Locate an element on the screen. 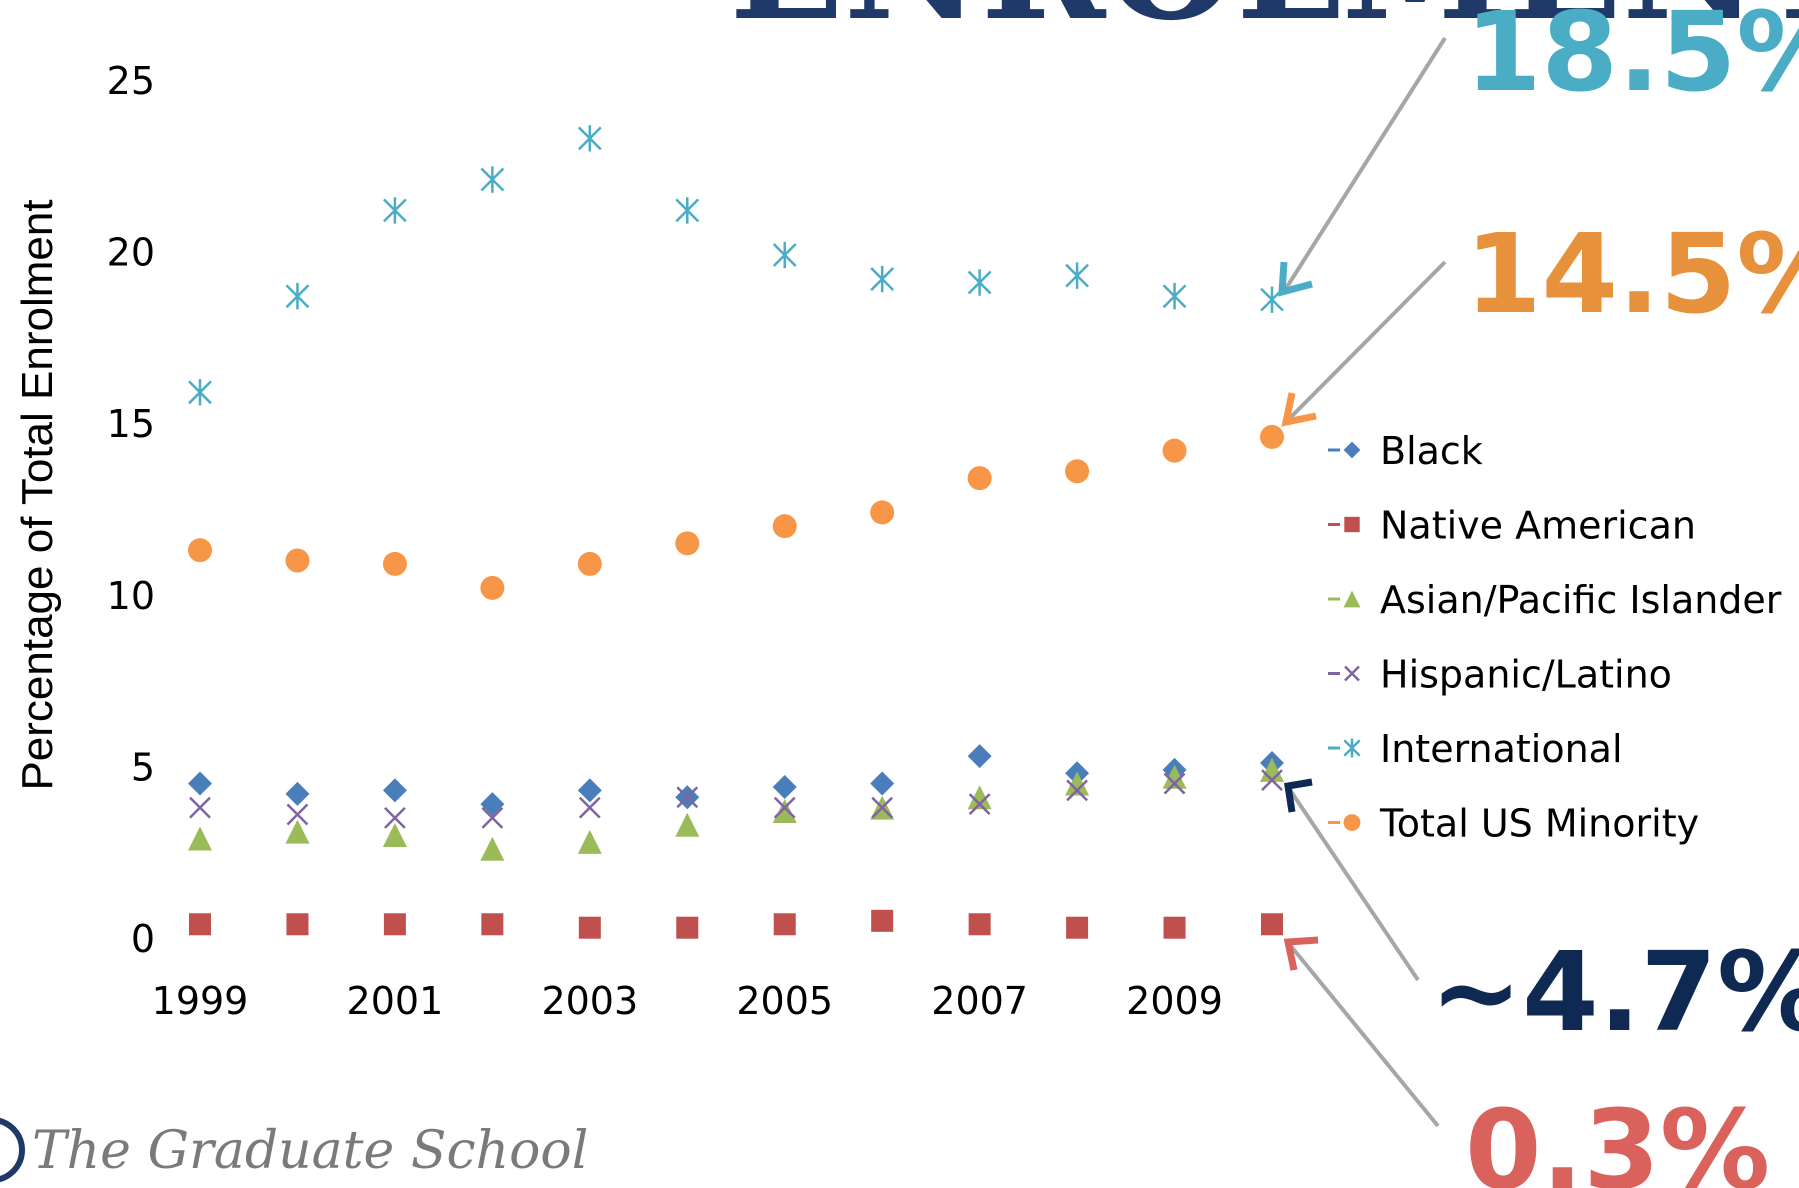  arrow-native-american is located at coordinates (1364, 1035).